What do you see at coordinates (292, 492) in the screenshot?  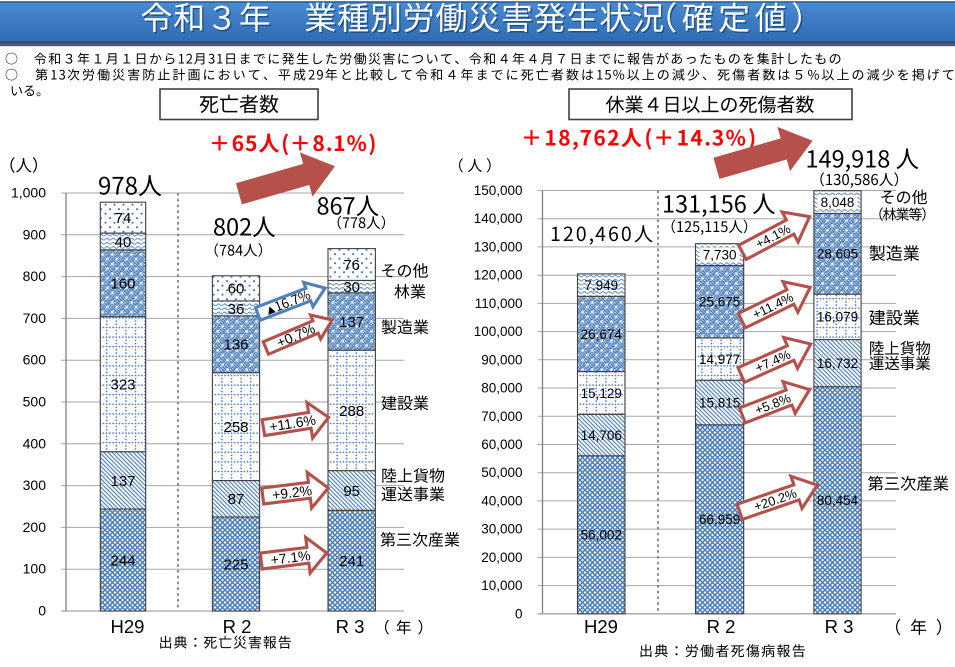 I see `svg-text: +9.2%` at bounding box center [292, 492].